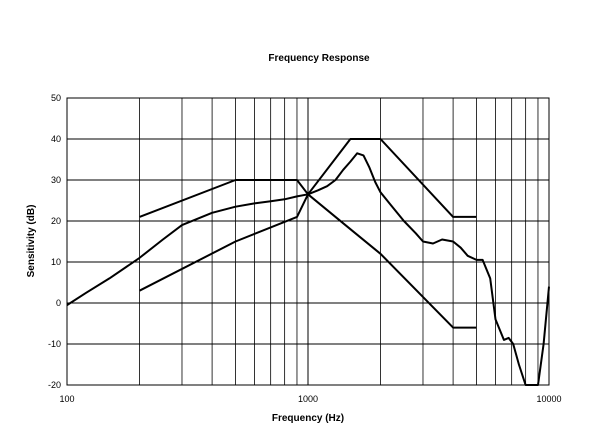 This screenshot has height=436, width=599. Describe the element at coordinates (56, 180) in the screenshot. I see `y-tick-label: 30` at that location.